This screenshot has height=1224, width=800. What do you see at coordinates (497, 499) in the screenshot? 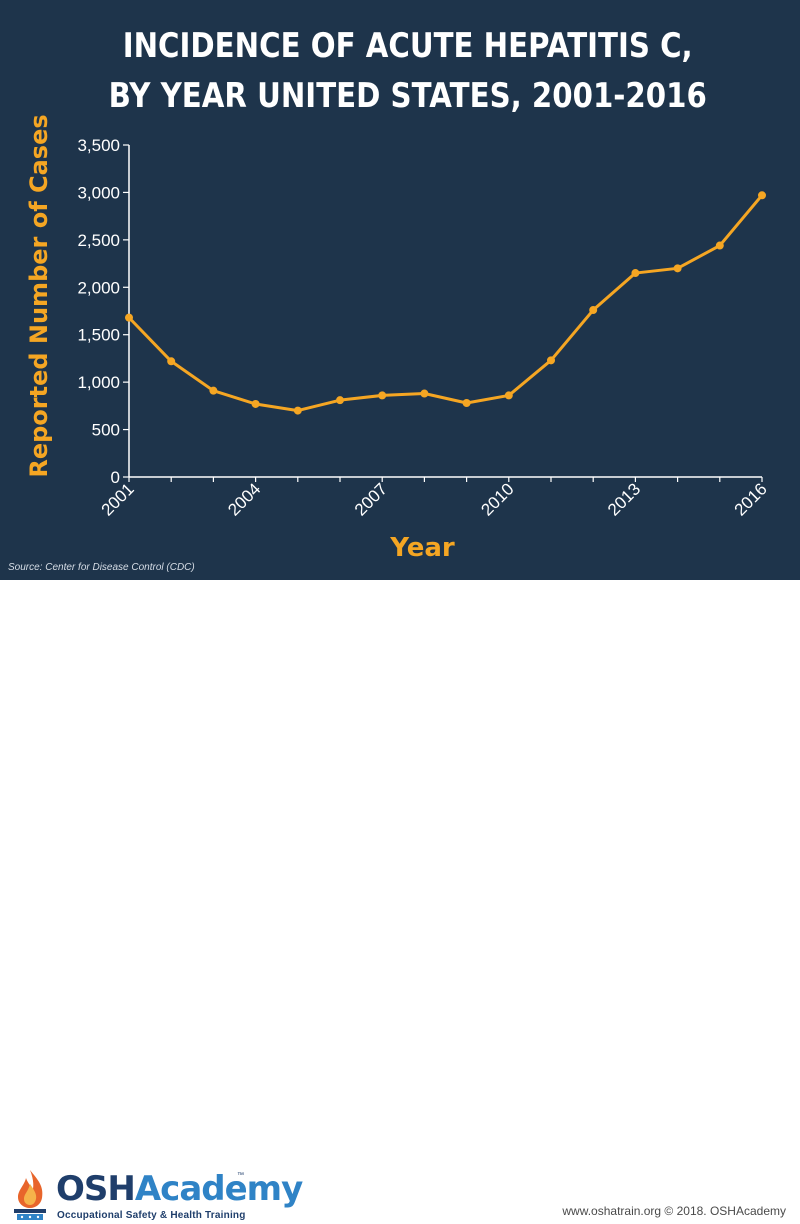
I see `x-tick-label: 2010` at bounding box center [497, 499].